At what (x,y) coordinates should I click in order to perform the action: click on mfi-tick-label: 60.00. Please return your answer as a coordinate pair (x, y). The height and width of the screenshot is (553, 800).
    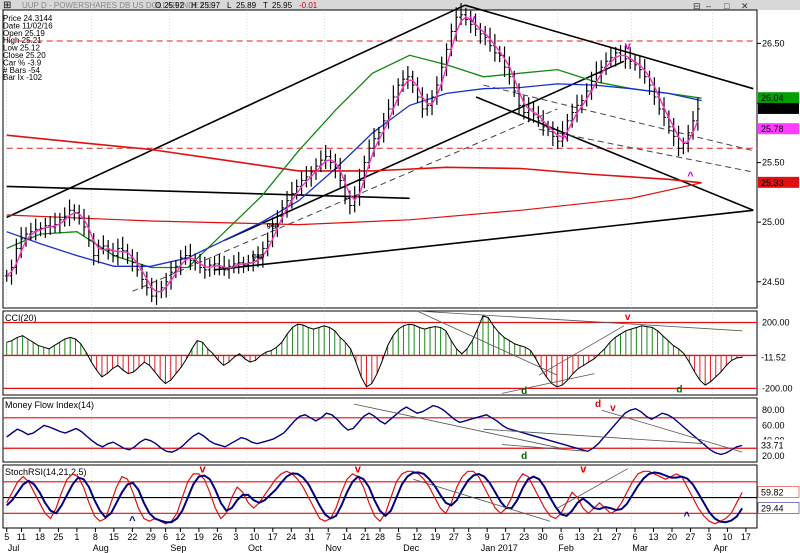
    Looking at the image, I should click on (773, 425).